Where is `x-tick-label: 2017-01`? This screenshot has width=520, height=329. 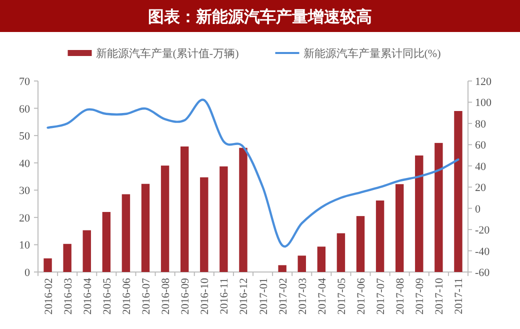 x-tick-label: 2017-01 is located at coordinates (264, 296).